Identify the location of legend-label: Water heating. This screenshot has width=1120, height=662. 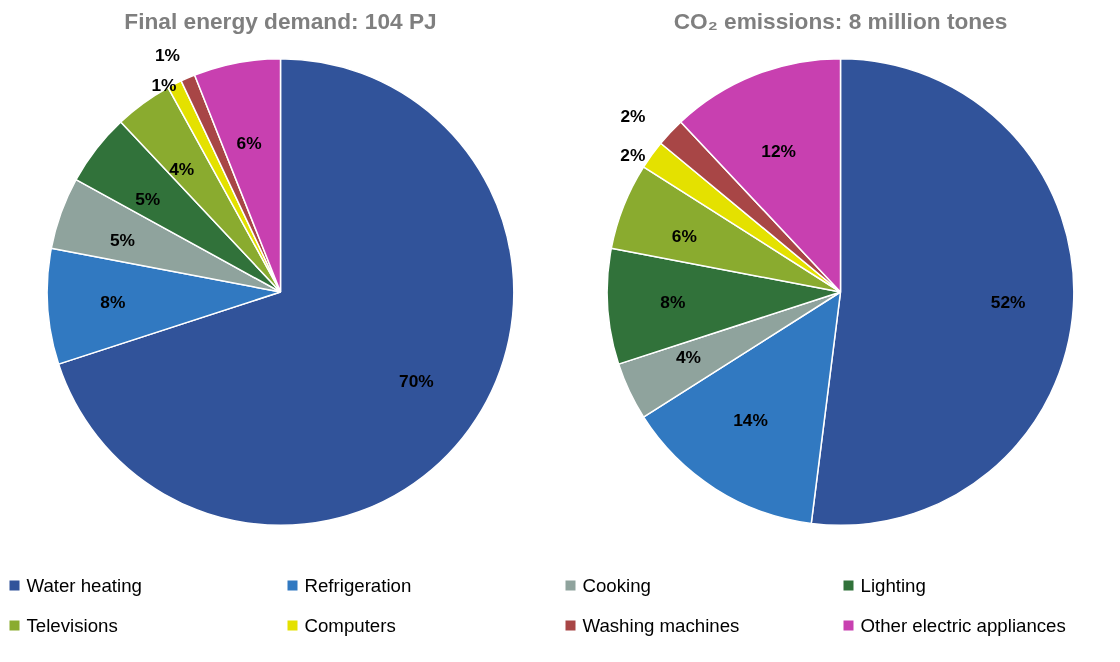
(84, 585).